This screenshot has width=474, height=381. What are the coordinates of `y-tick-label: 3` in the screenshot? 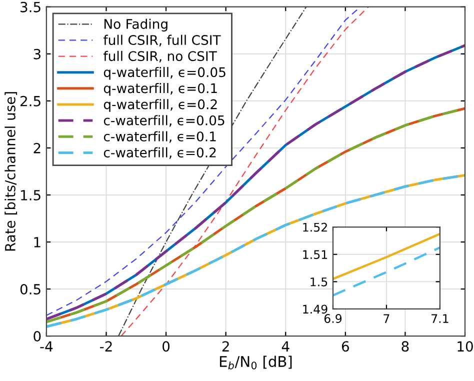 It's located at (37, 54).